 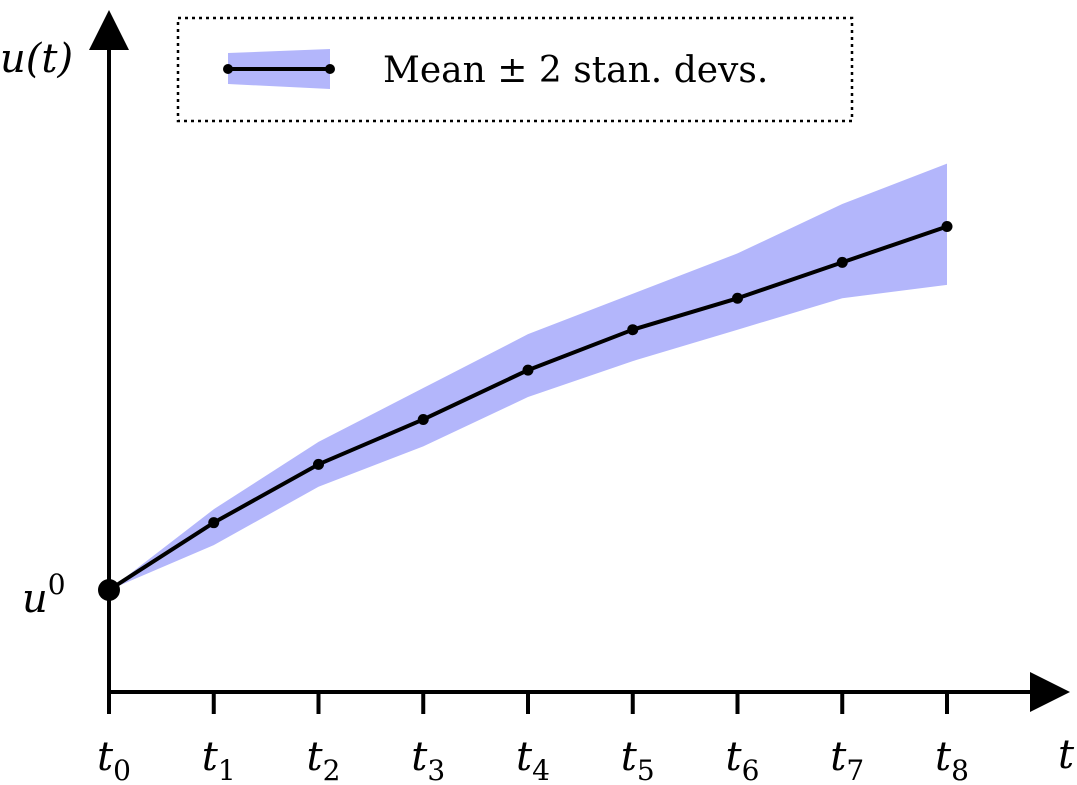 What do you see at coordinates (330, 69) in the screenshot?
I see `legend-marker-right` at bounding box center [330, 69].